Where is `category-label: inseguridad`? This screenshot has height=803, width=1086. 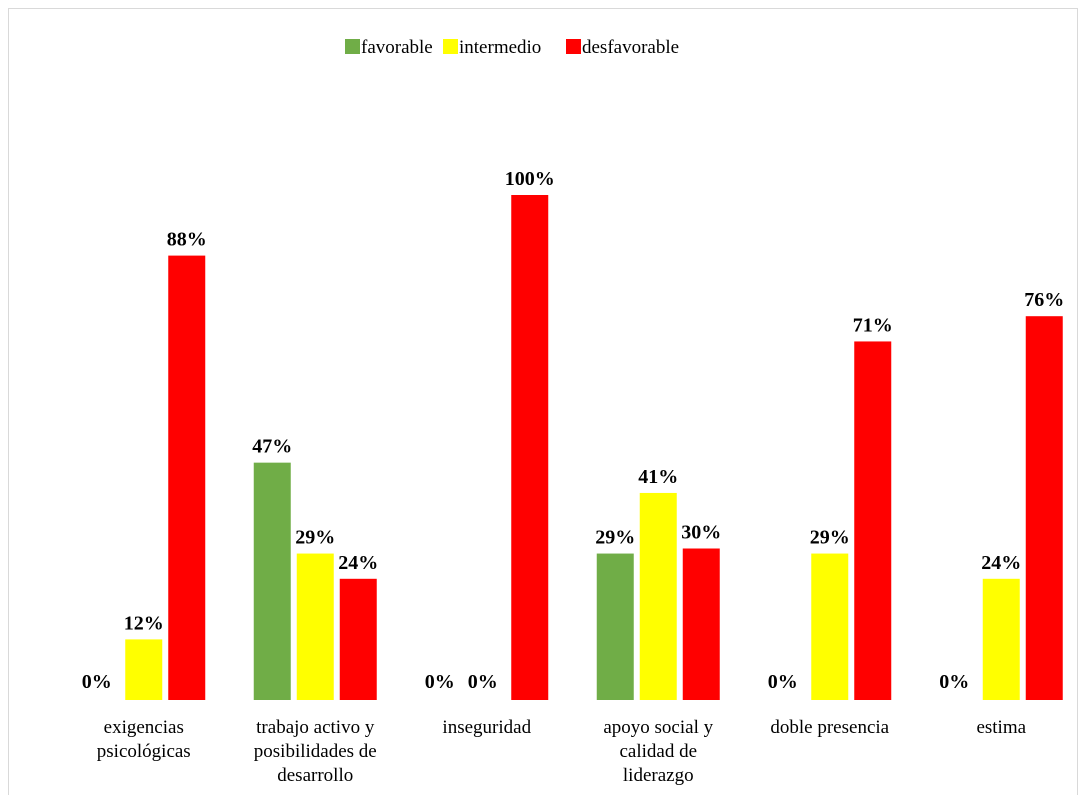
category-label: inseguridad is located at coordinates (486, 727).